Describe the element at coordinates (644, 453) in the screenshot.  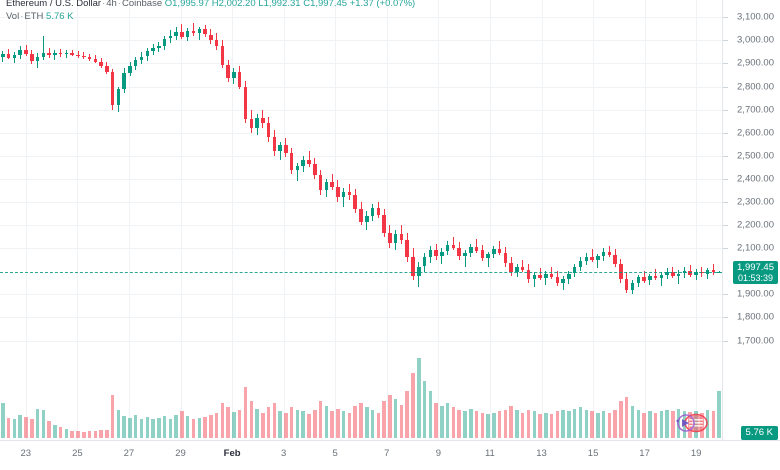
I see `time-tick-label: 17` at that location.